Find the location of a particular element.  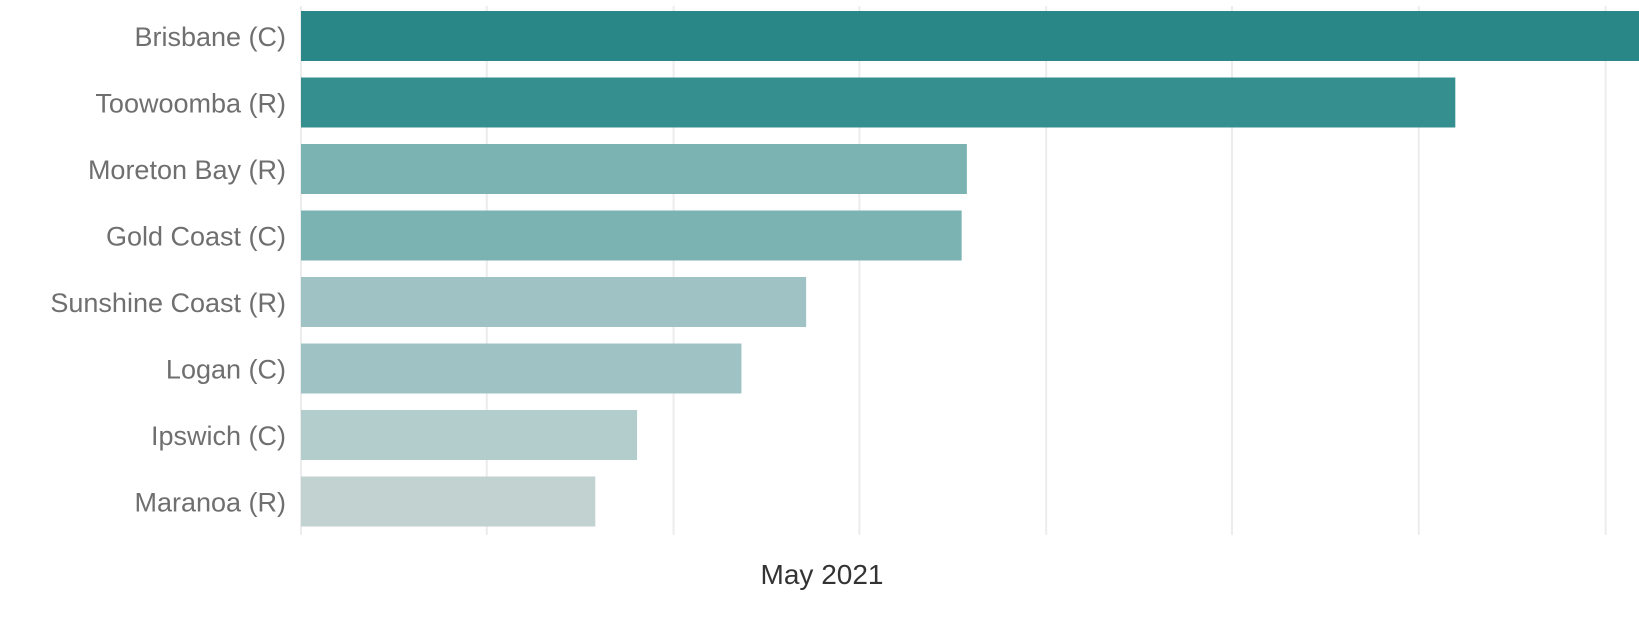

x-axis-title: May 2021 is located at coordinates (822, 574).